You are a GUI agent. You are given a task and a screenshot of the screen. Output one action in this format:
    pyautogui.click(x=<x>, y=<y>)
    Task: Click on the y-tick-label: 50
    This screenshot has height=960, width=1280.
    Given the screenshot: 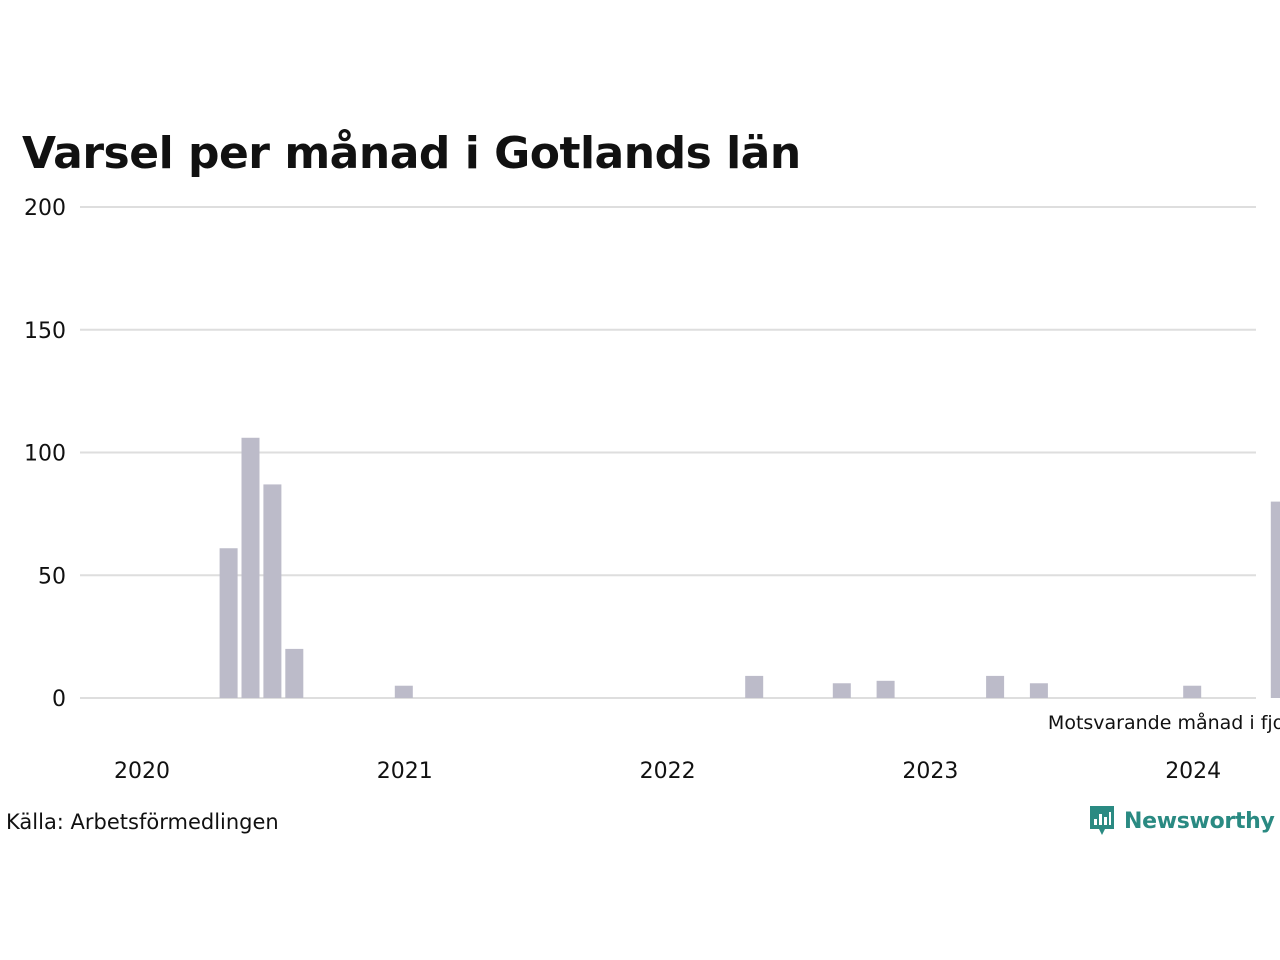 What is the action you would take?
    pyautogui.click(x=52, y=576)
    